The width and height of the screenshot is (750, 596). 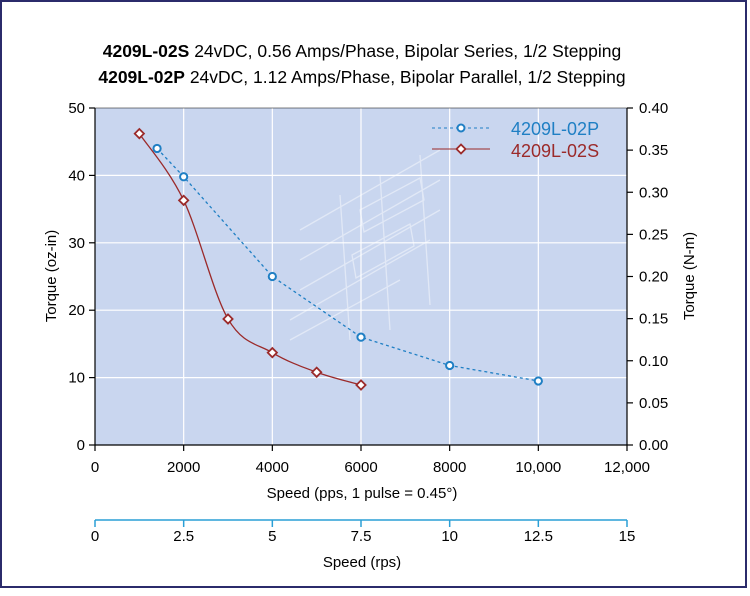 What do you see at coordinates (183, 467) in the screenshot?
I see `x-tick-label: 2000` at bounding box center [183, 467].